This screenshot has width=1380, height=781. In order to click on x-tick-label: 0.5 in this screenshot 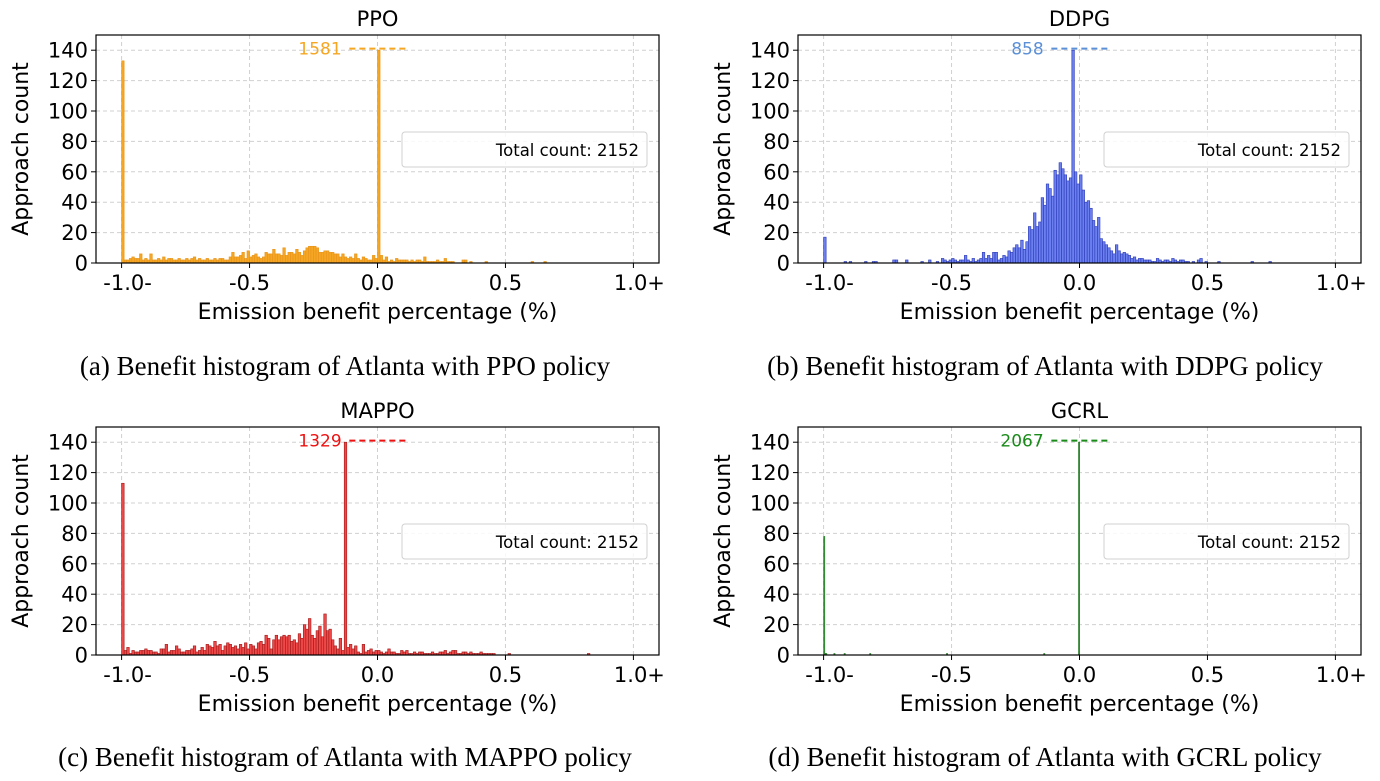, I will do `click(505, 675)`.